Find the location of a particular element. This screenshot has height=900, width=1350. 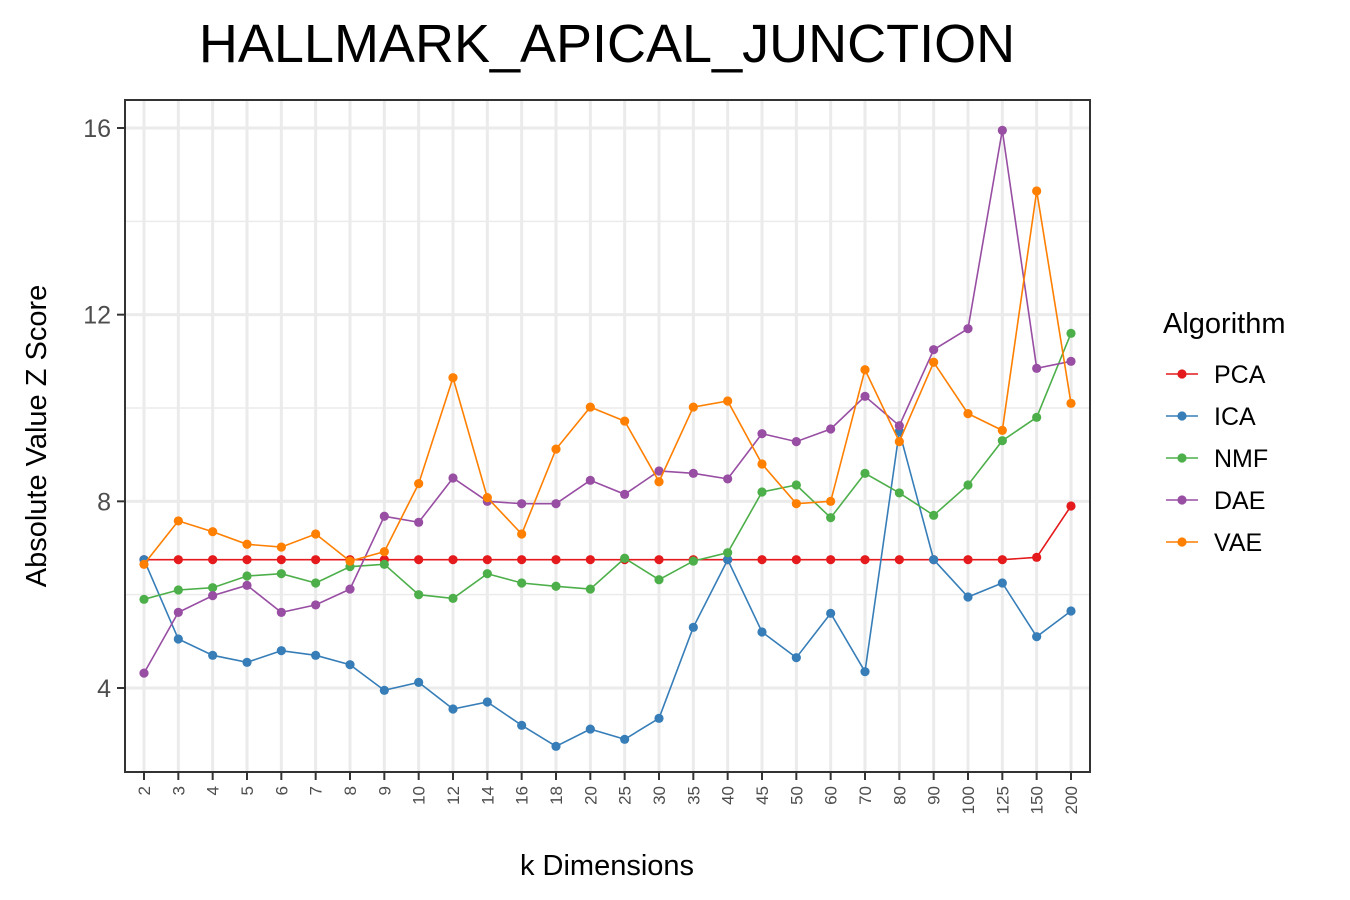

x-tick-label: 7 is located at coordinates (316, 790).